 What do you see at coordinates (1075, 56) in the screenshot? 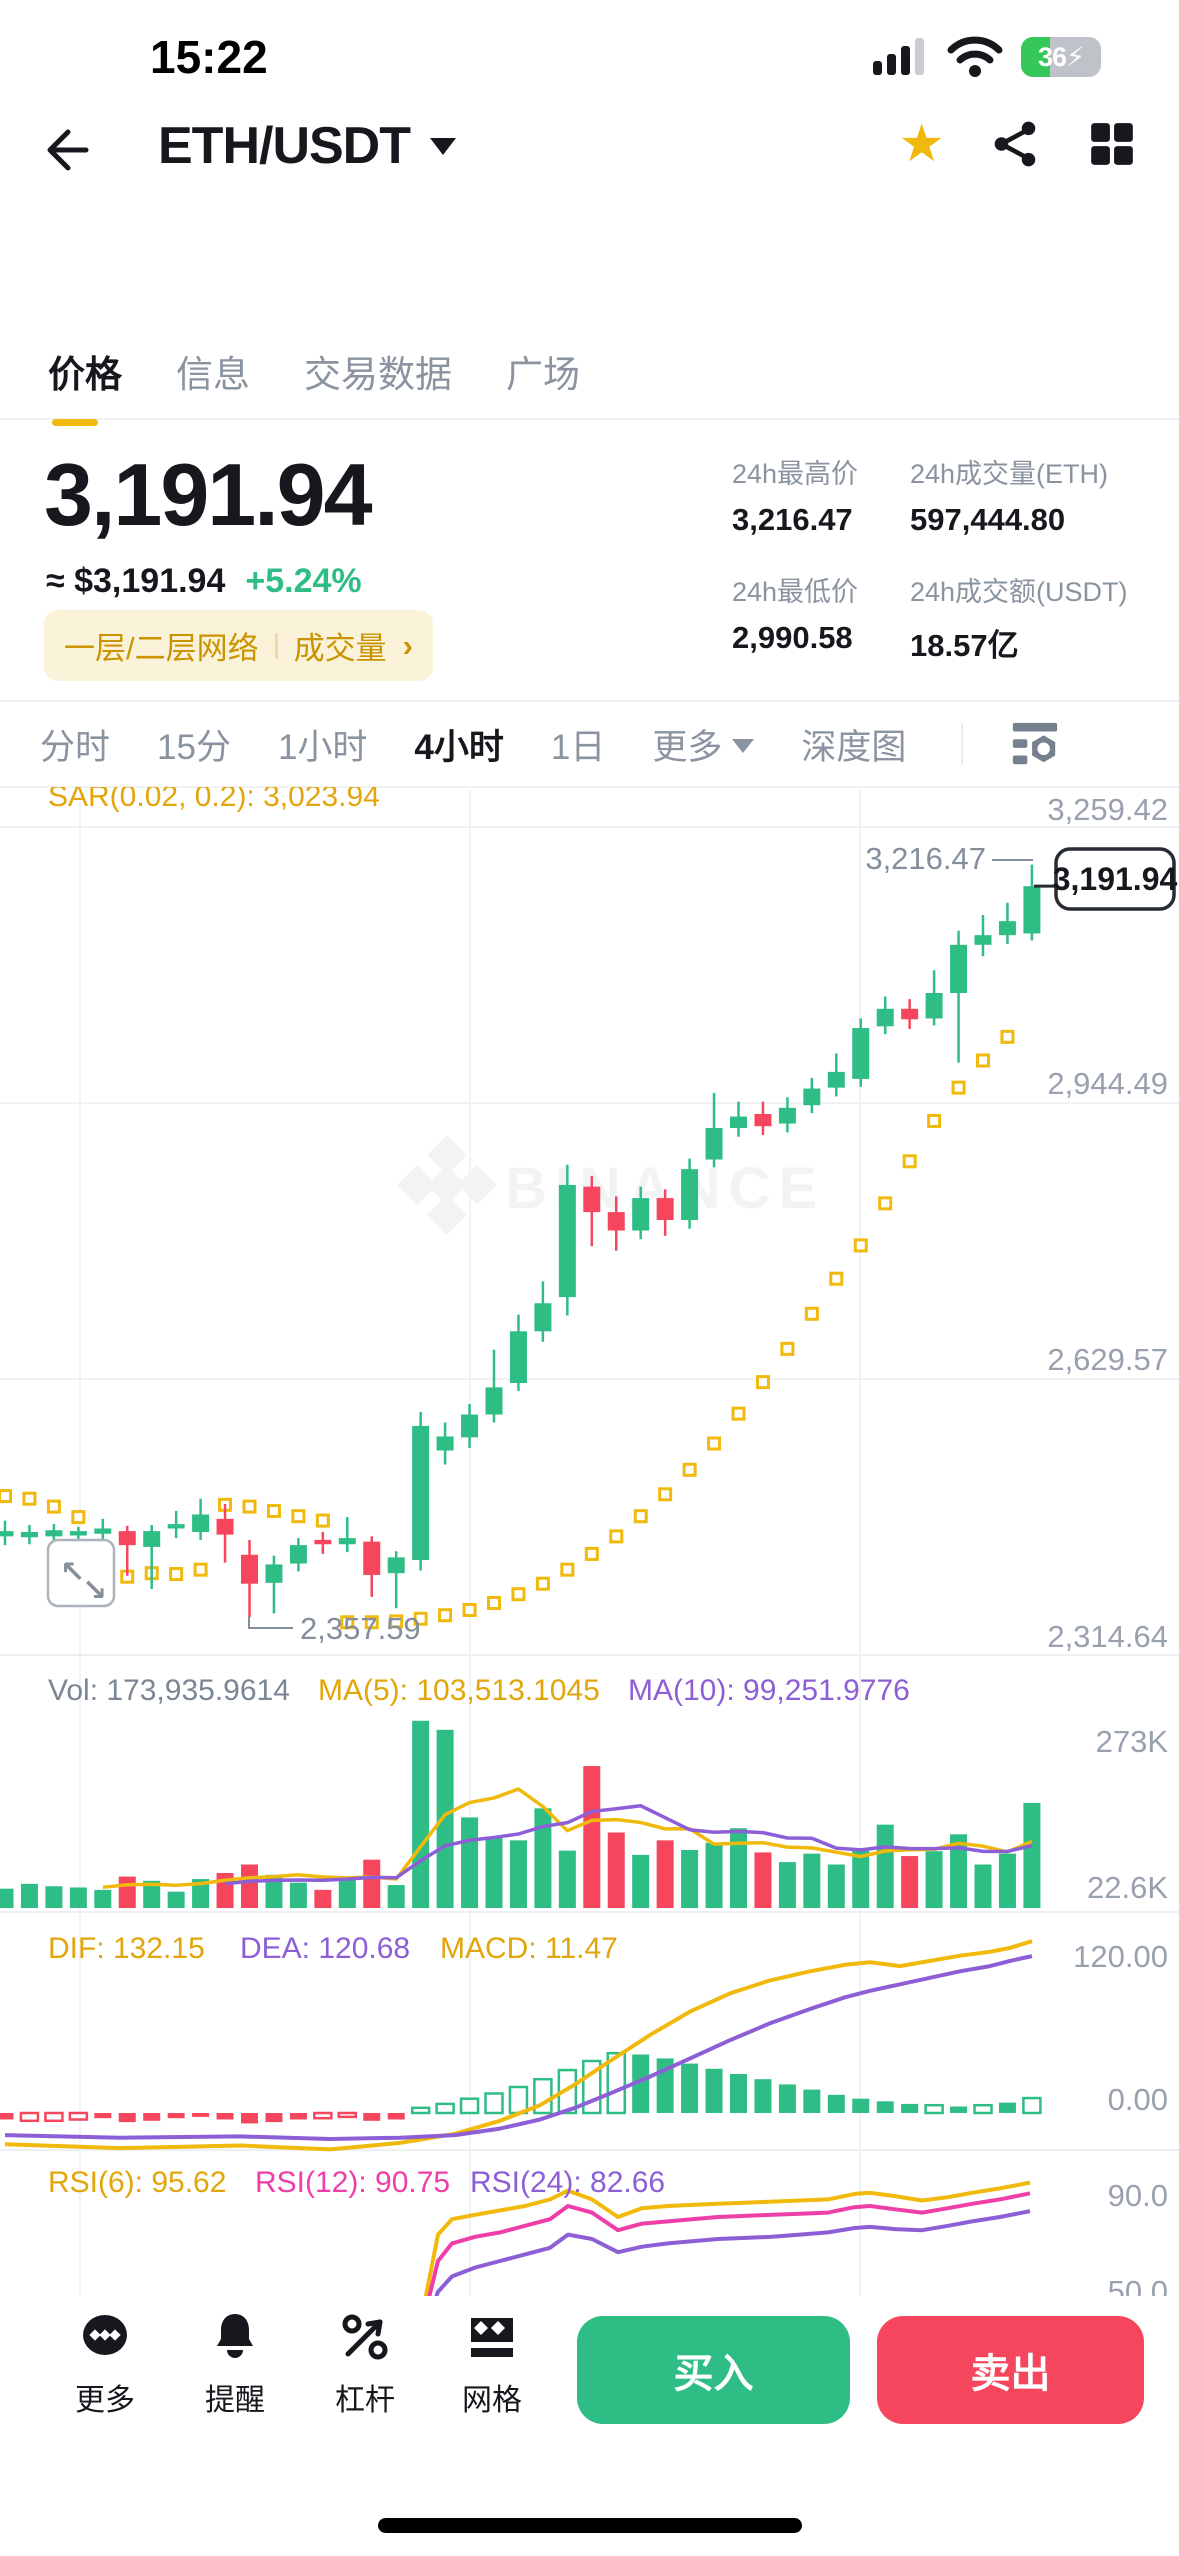
I see `charging-bolt-icon: ⚡` at bounding box center [1075, 56].